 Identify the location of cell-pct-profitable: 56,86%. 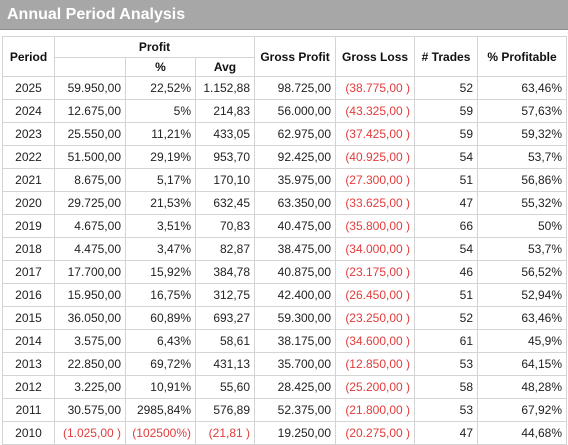
(522, 180).